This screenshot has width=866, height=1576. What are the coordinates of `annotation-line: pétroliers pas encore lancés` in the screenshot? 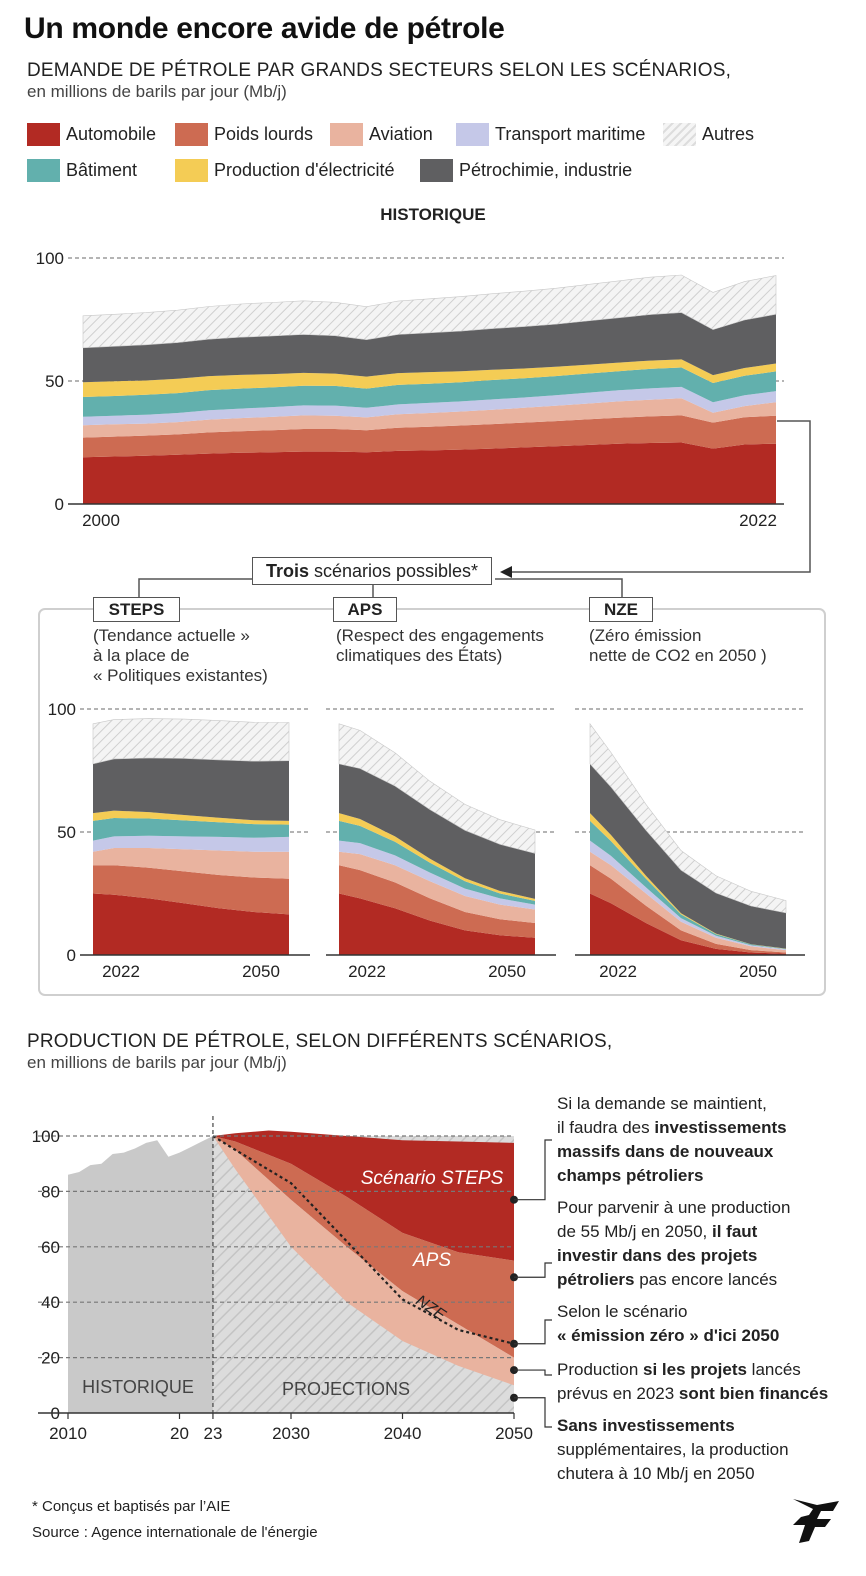 It's located at (667, 1279).